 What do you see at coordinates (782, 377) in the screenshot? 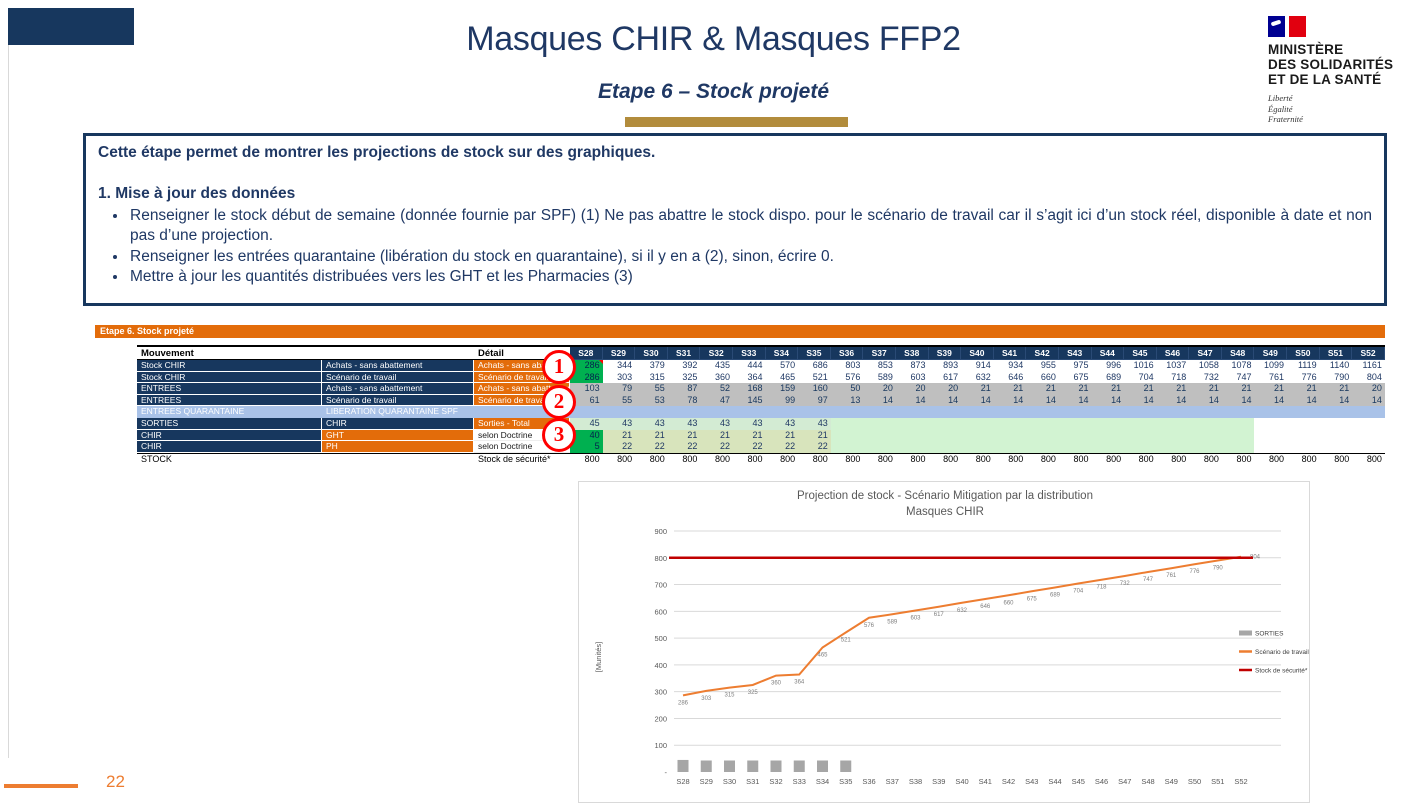
I see `value-cell: 465` at bounding box center [782, 377].